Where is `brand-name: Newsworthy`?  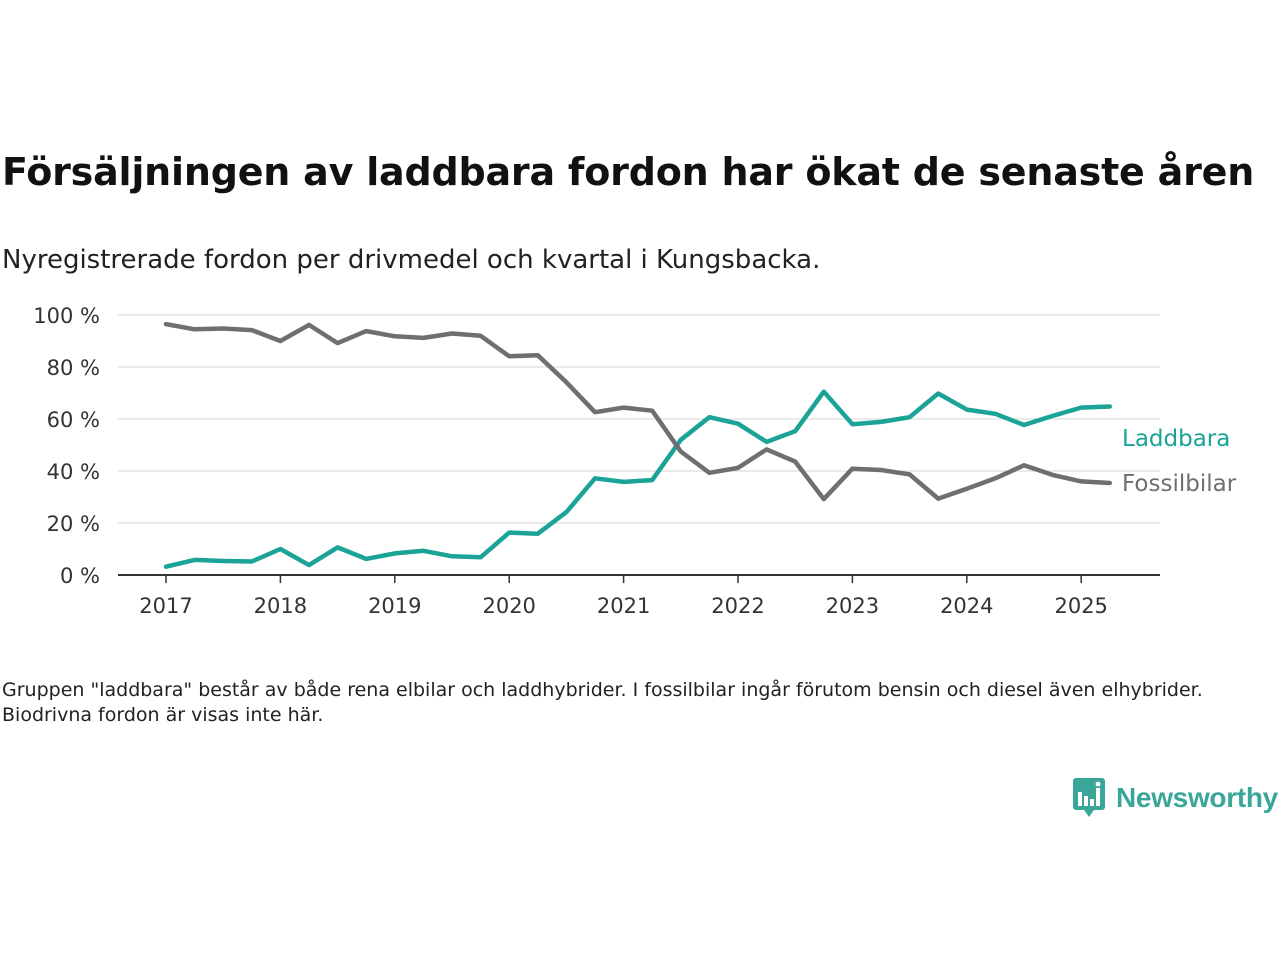 brand-name: Newsworthy is located at coordinates (1197, 797).